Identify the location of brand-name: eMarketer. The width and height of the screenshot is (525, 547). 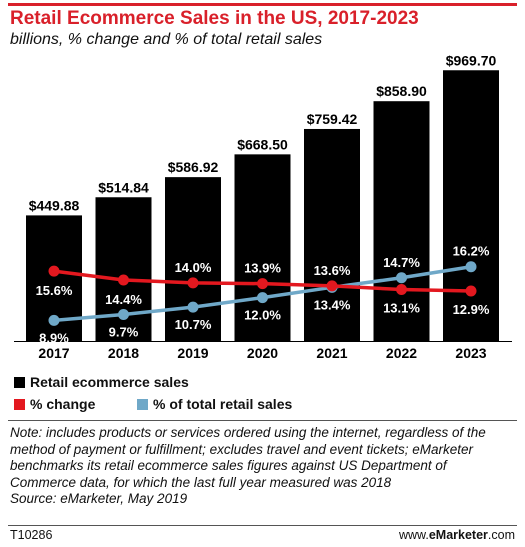
(458, 535).